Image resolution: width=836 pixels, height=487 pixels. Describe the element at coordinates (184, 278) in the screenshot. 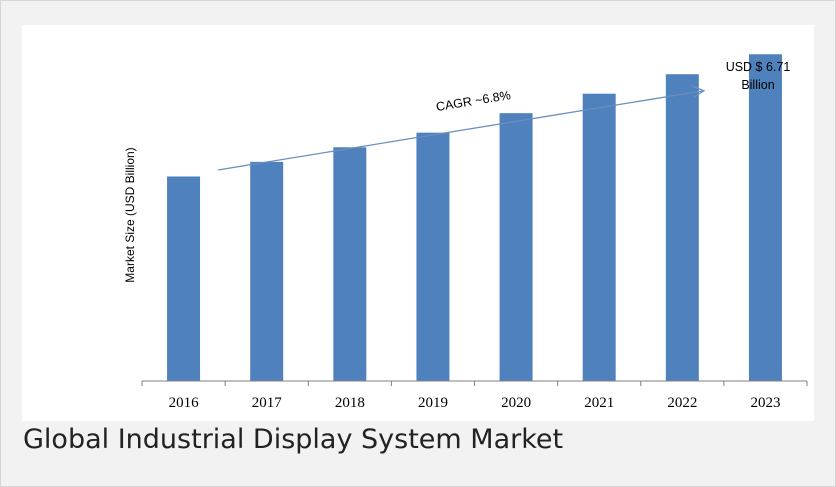

I see `bar-2016` at that location.